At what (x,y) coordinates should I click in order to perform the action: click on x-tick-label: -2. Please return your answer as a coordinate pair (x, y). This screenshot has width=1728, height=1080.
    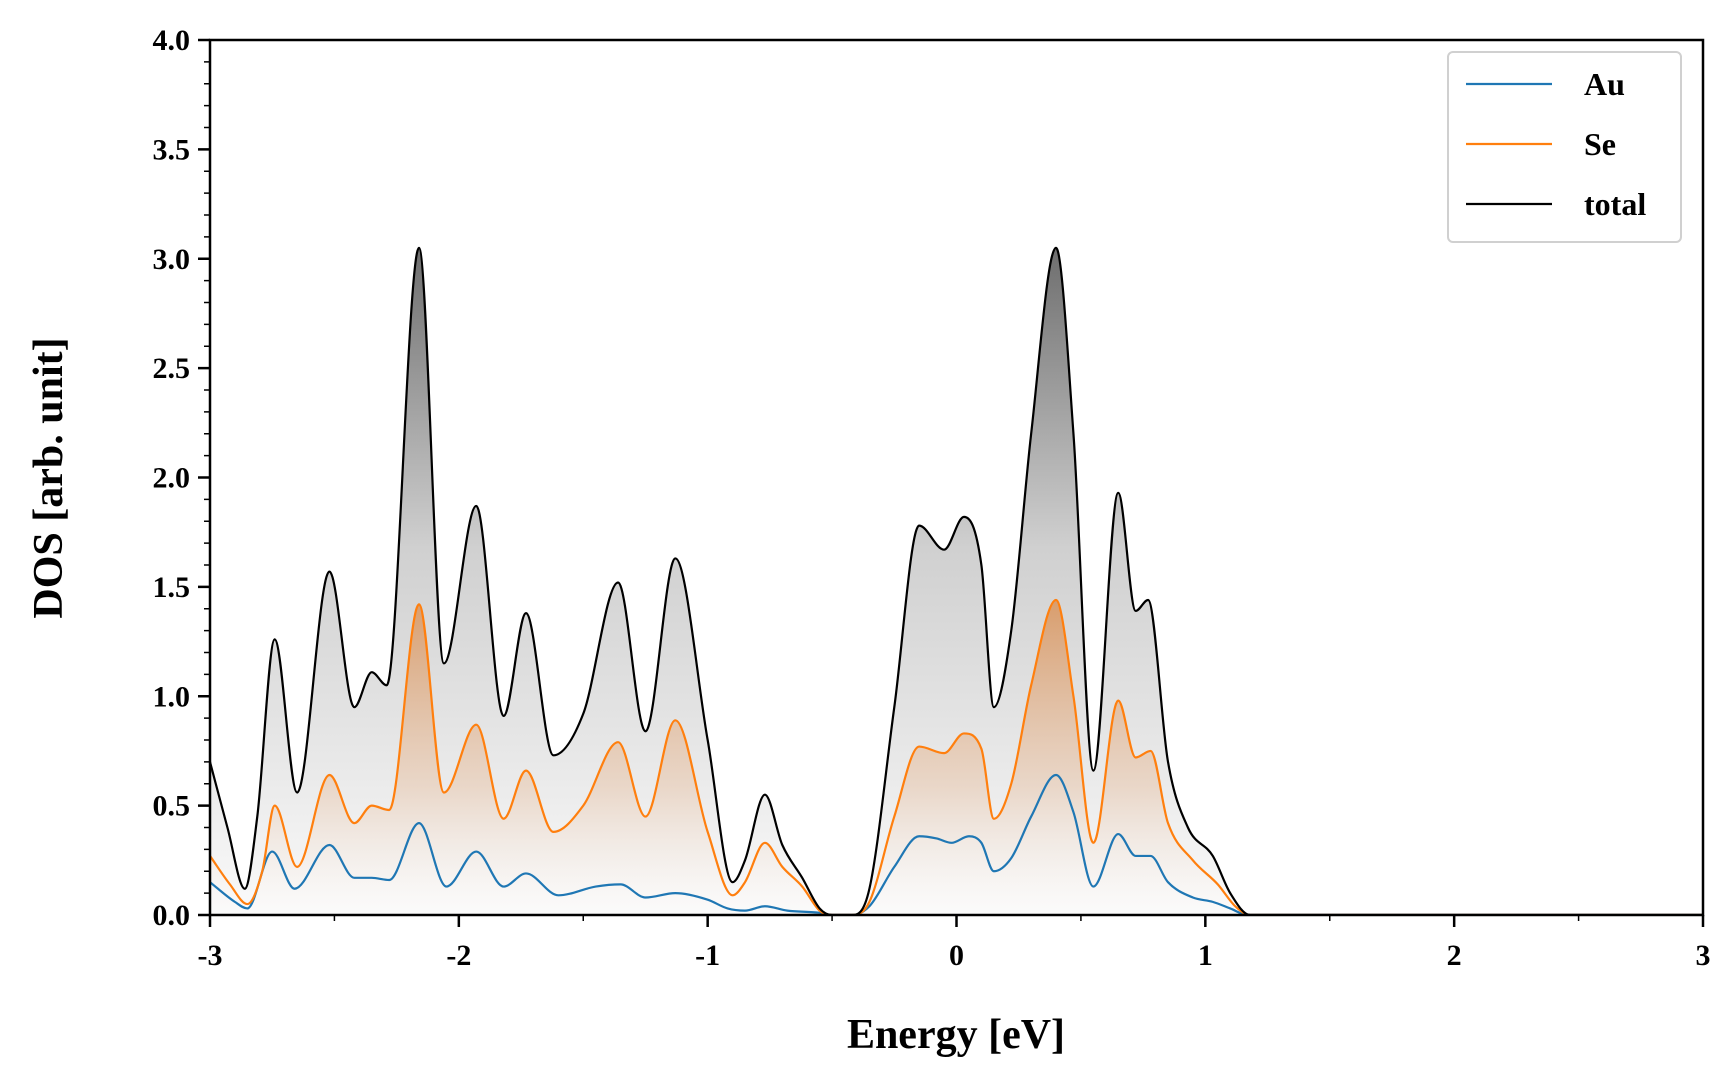
    Looking at the image, I should click on (458, 955).